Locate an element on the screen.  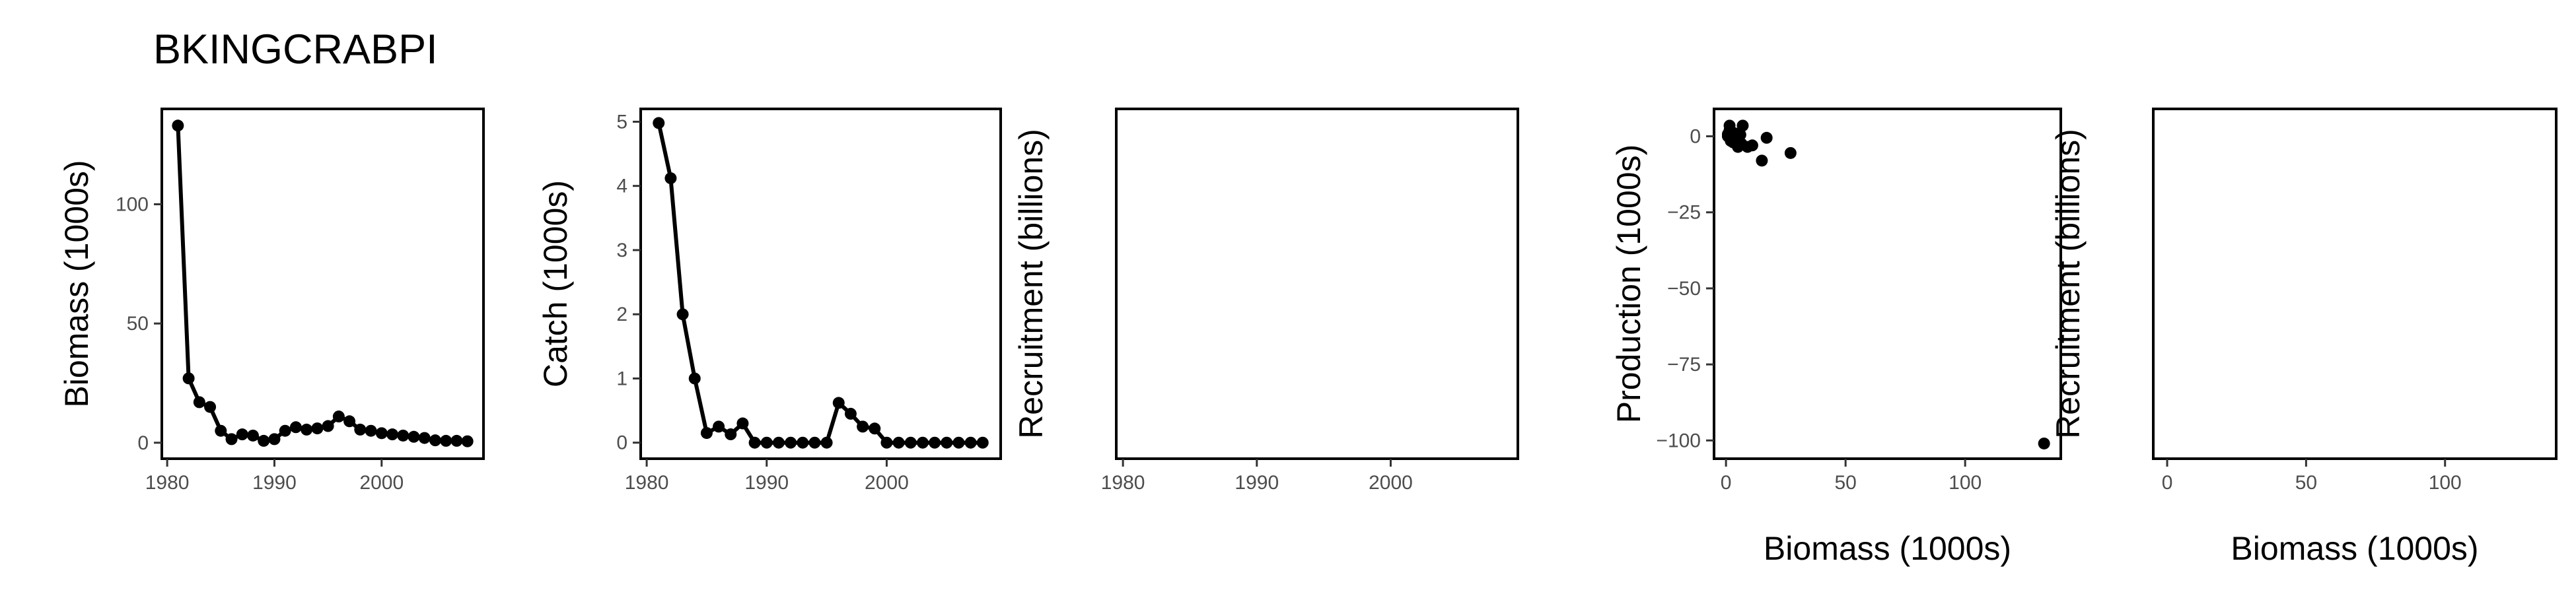
y-axis-title: Catch (1000s) is located at coordinates (556, 283).